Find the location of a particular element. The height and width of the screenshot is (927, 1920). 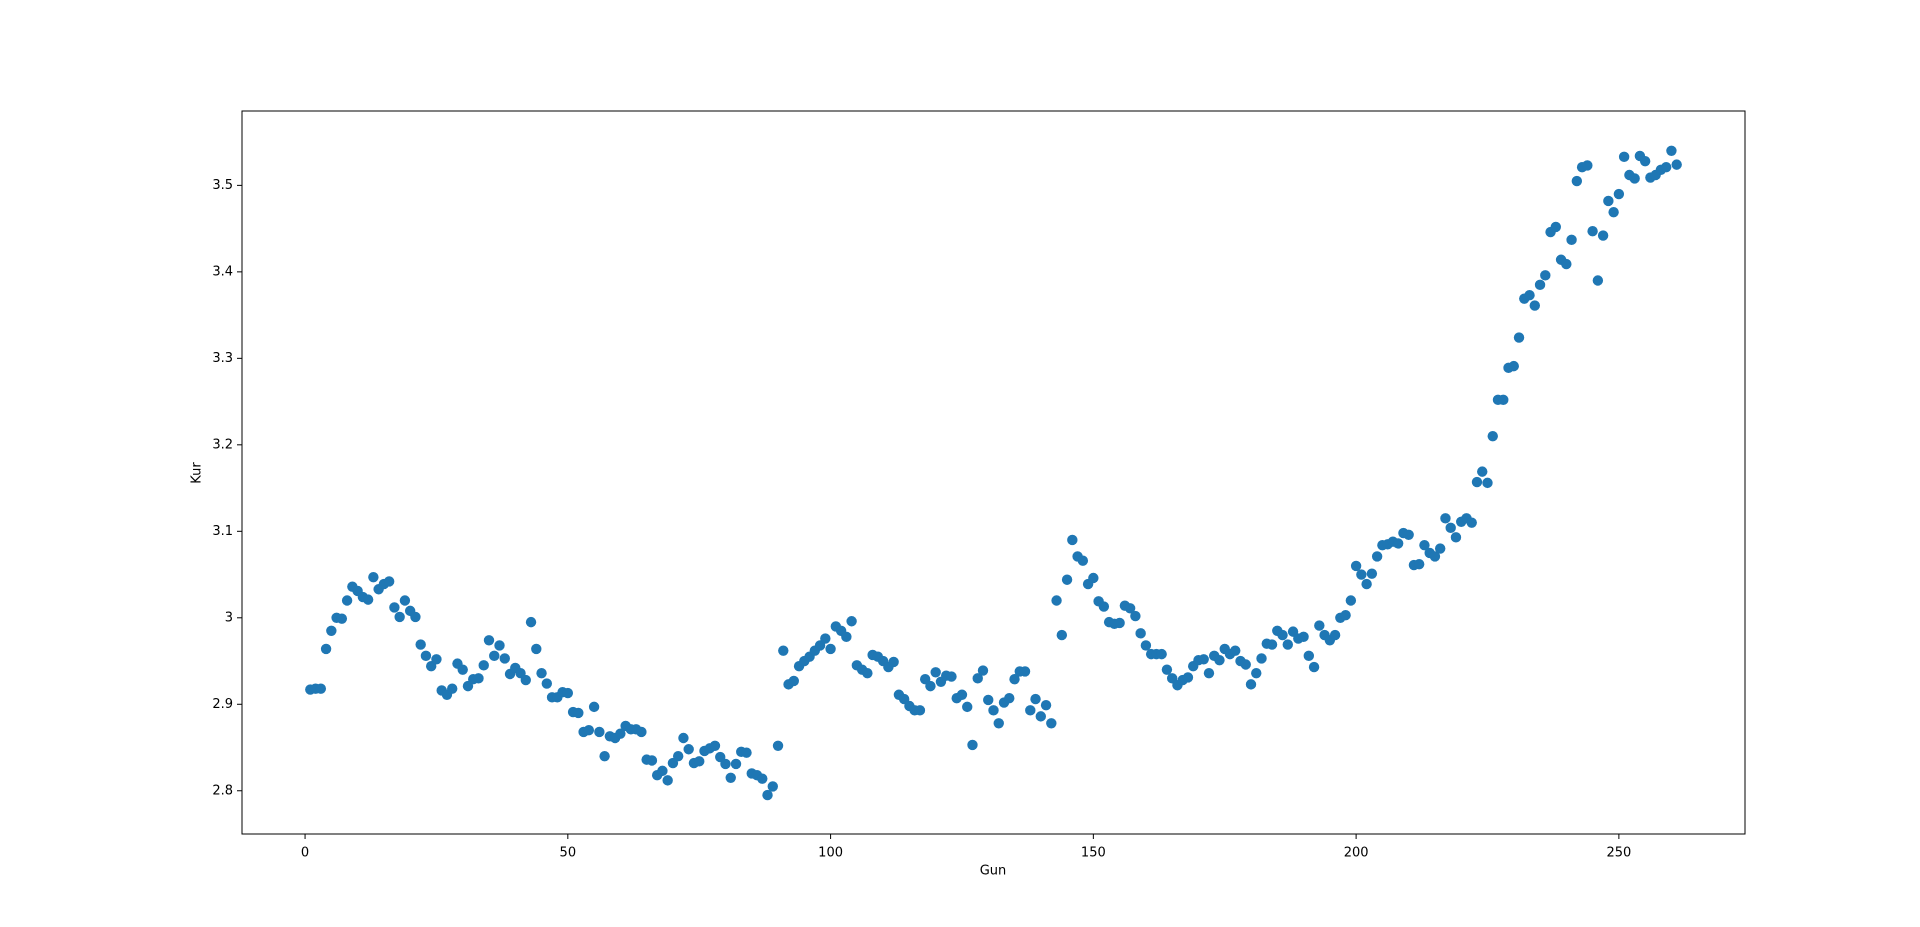

y-tick-label: 3.3 is located at coordinates (222, 358).